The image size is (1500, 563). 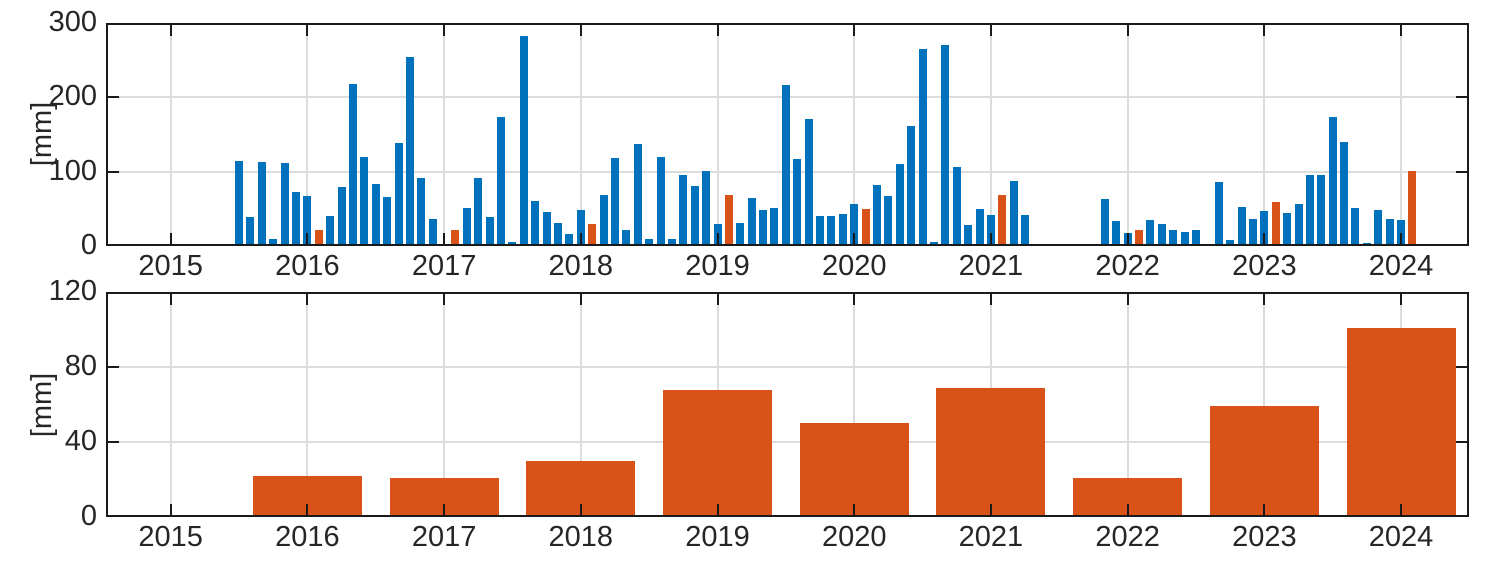 I want to click on v-gridline-2016, so click(x=307, y=404).